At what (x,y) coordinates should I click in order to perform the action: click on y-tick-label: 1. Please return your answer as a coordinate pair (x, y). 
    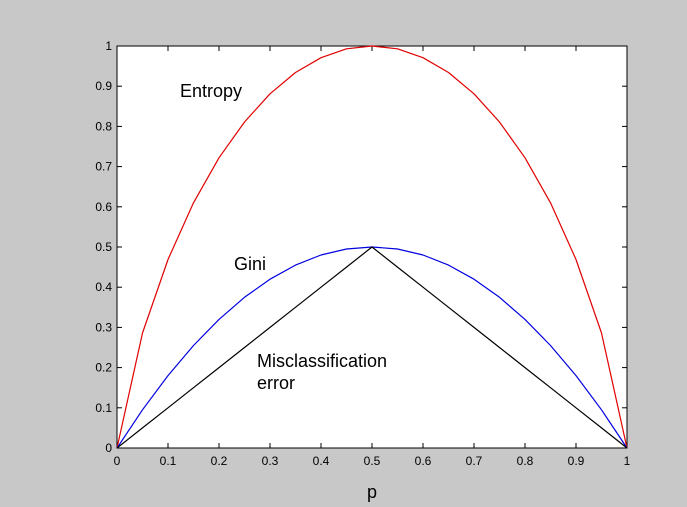
    Looking at the image, I should click on (108, 46).